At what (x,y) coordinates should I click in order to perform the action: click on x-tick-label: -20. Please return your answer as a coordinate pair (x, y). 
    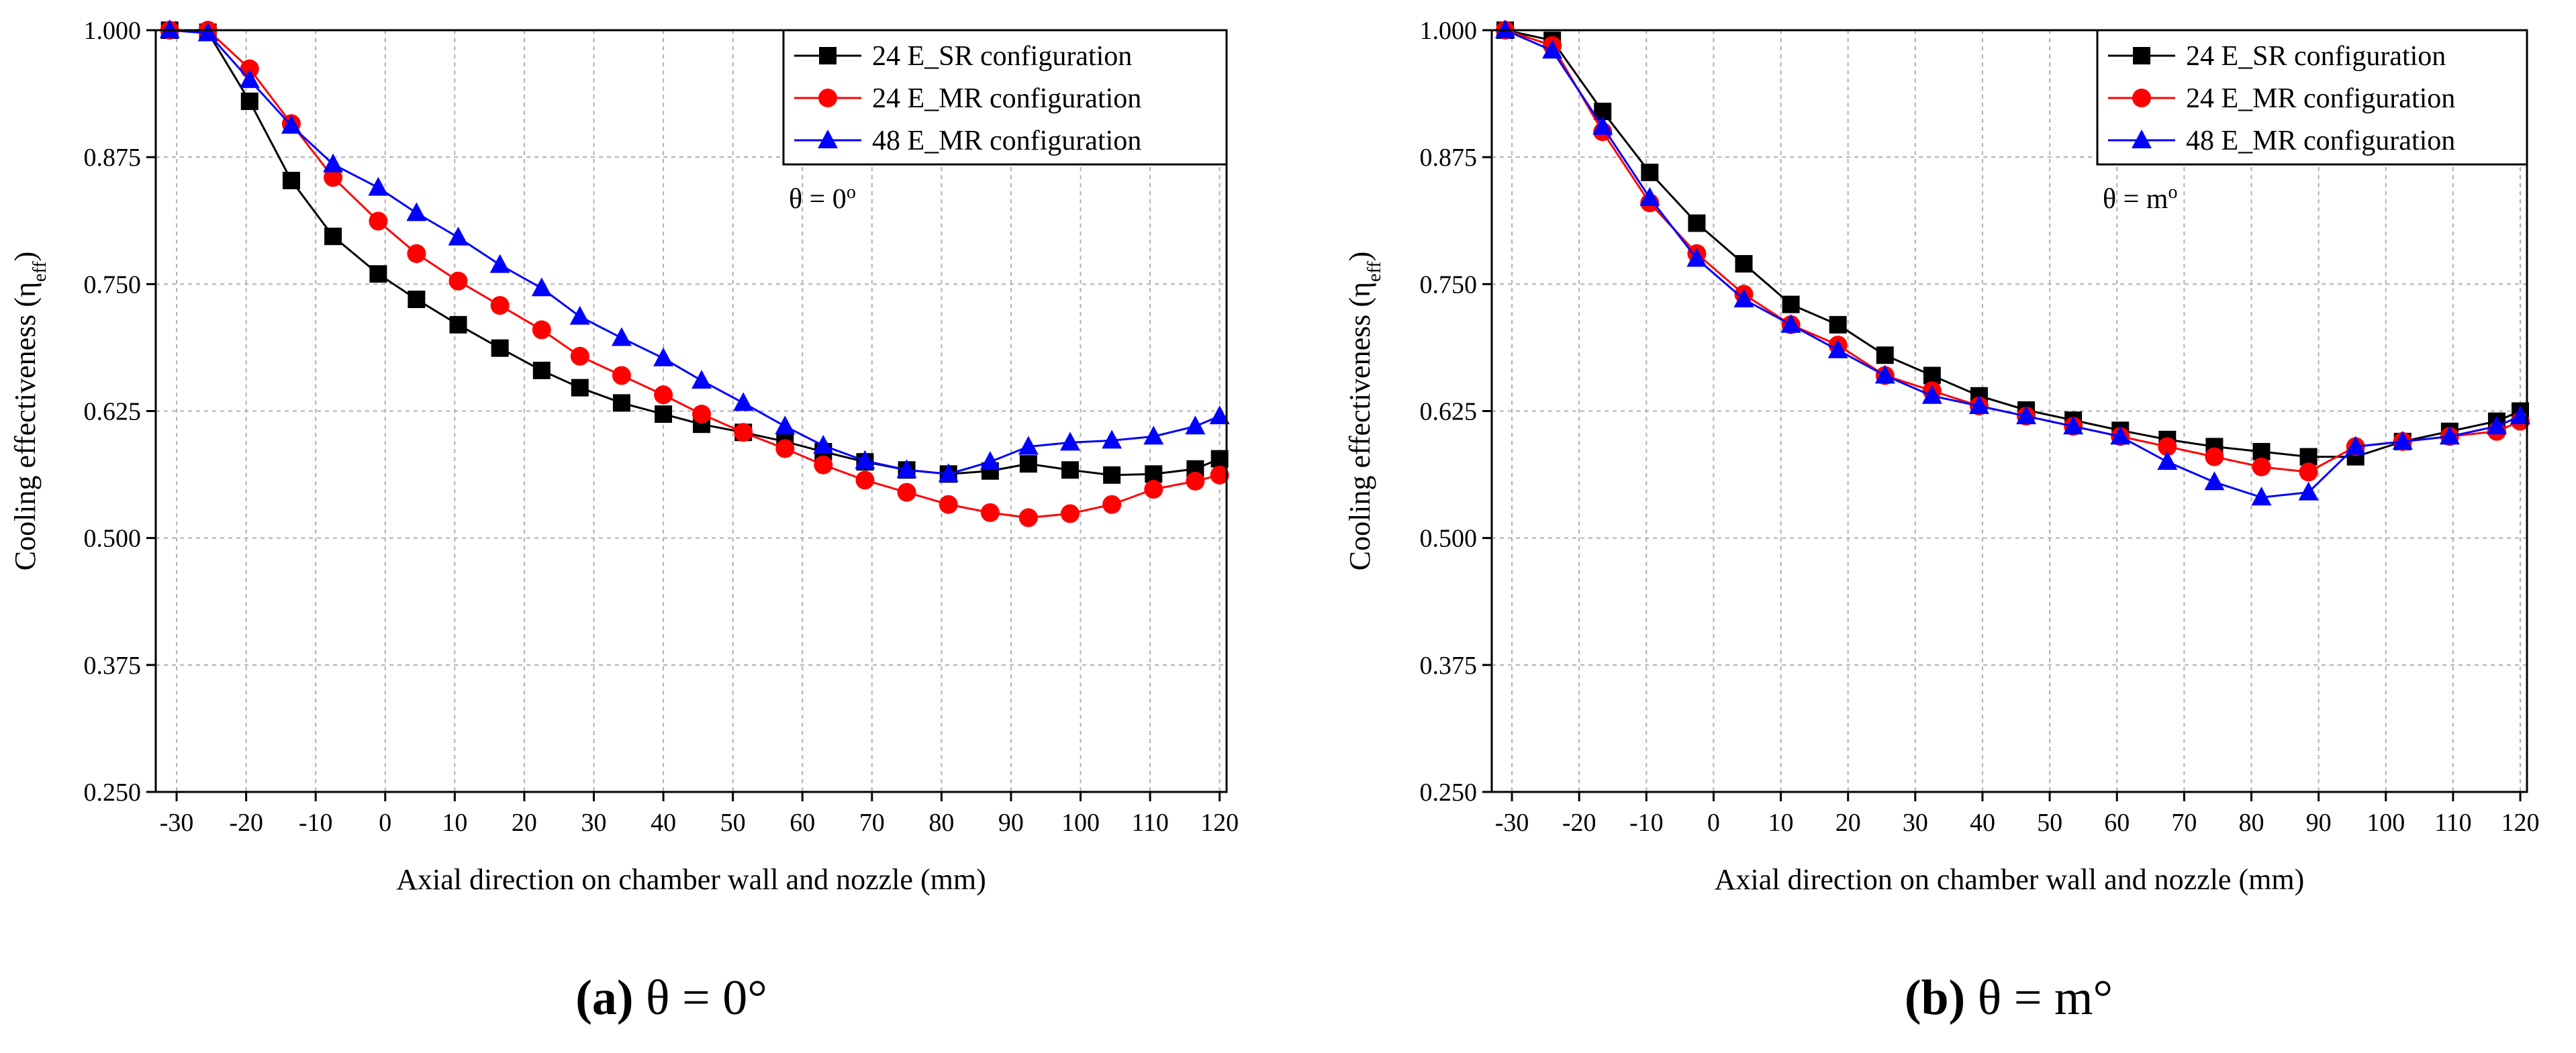
    Looking at the image, I should click on (246, 823).